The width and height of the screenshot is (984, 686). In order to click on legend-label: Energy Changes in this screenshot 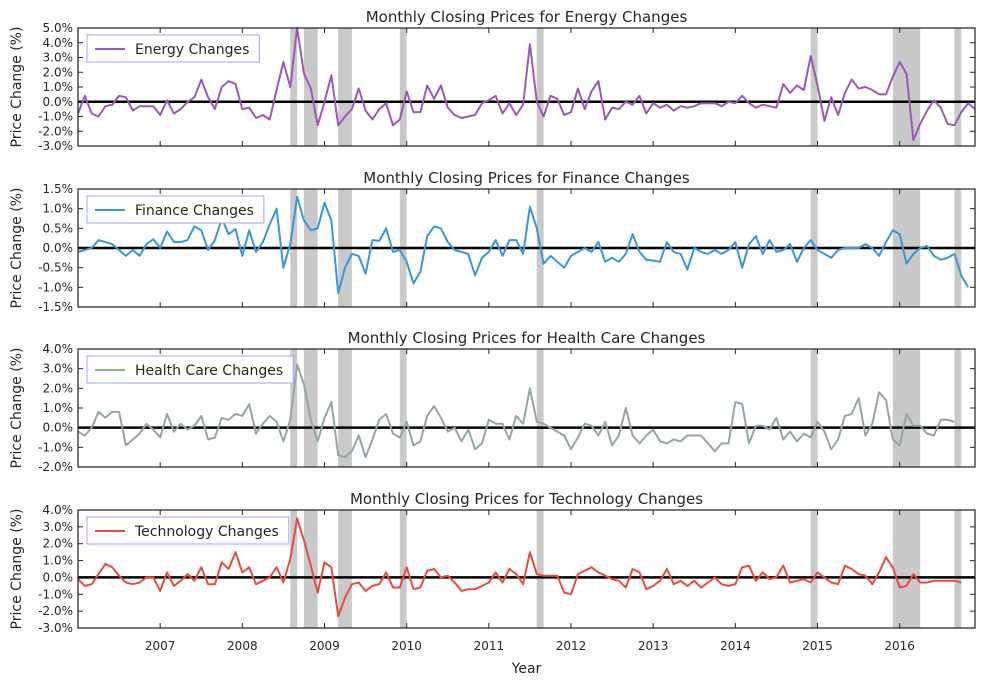, I will do `click(192, 50)`.